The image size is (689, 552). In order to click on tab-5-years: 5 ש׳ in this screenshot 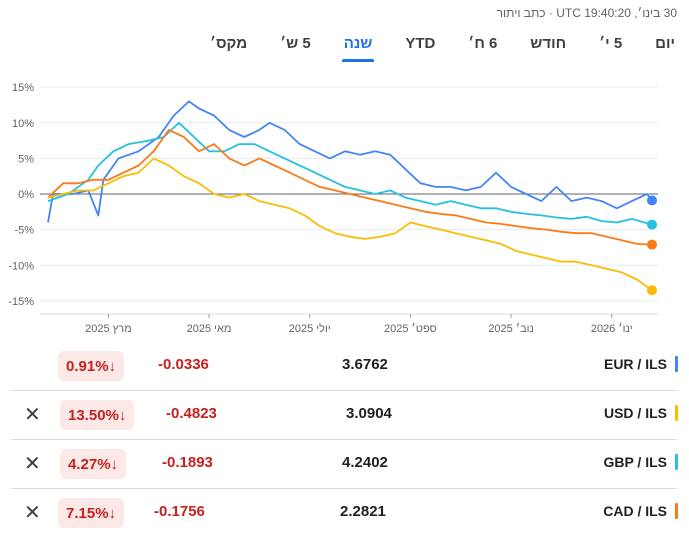, I will do `click(295, 43)`.